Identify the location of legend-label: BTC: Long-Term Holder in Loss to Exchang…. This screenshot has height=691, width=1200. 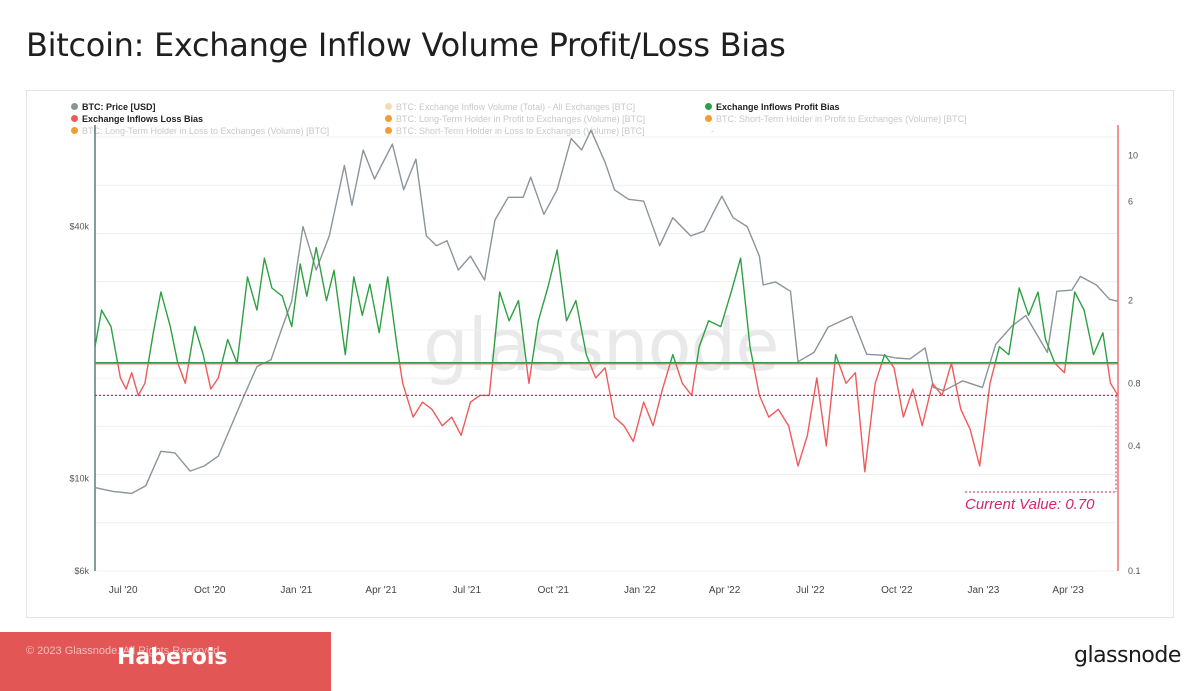
(206, 131).